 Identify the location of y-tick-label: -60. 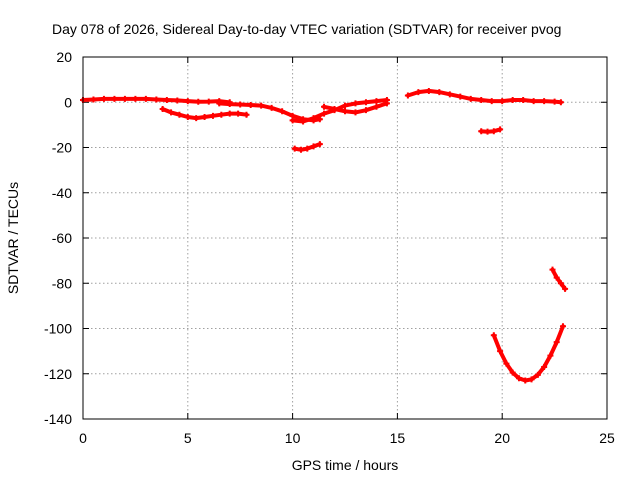
(62, 238).